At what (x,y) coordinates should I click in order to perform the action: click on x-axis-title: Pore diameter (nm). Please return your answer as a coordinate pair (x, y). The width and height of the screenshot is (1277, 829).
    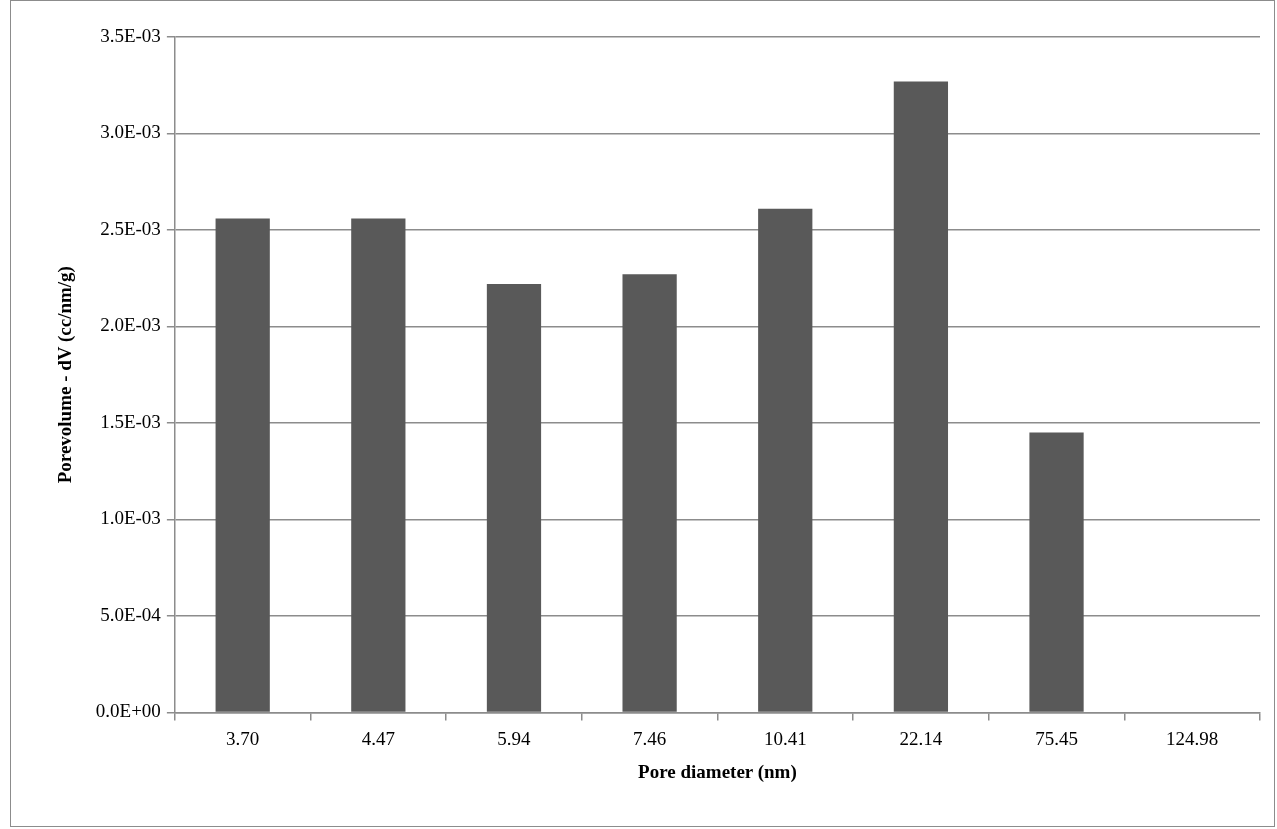
    Looking at the image, I should click on (717, 771).